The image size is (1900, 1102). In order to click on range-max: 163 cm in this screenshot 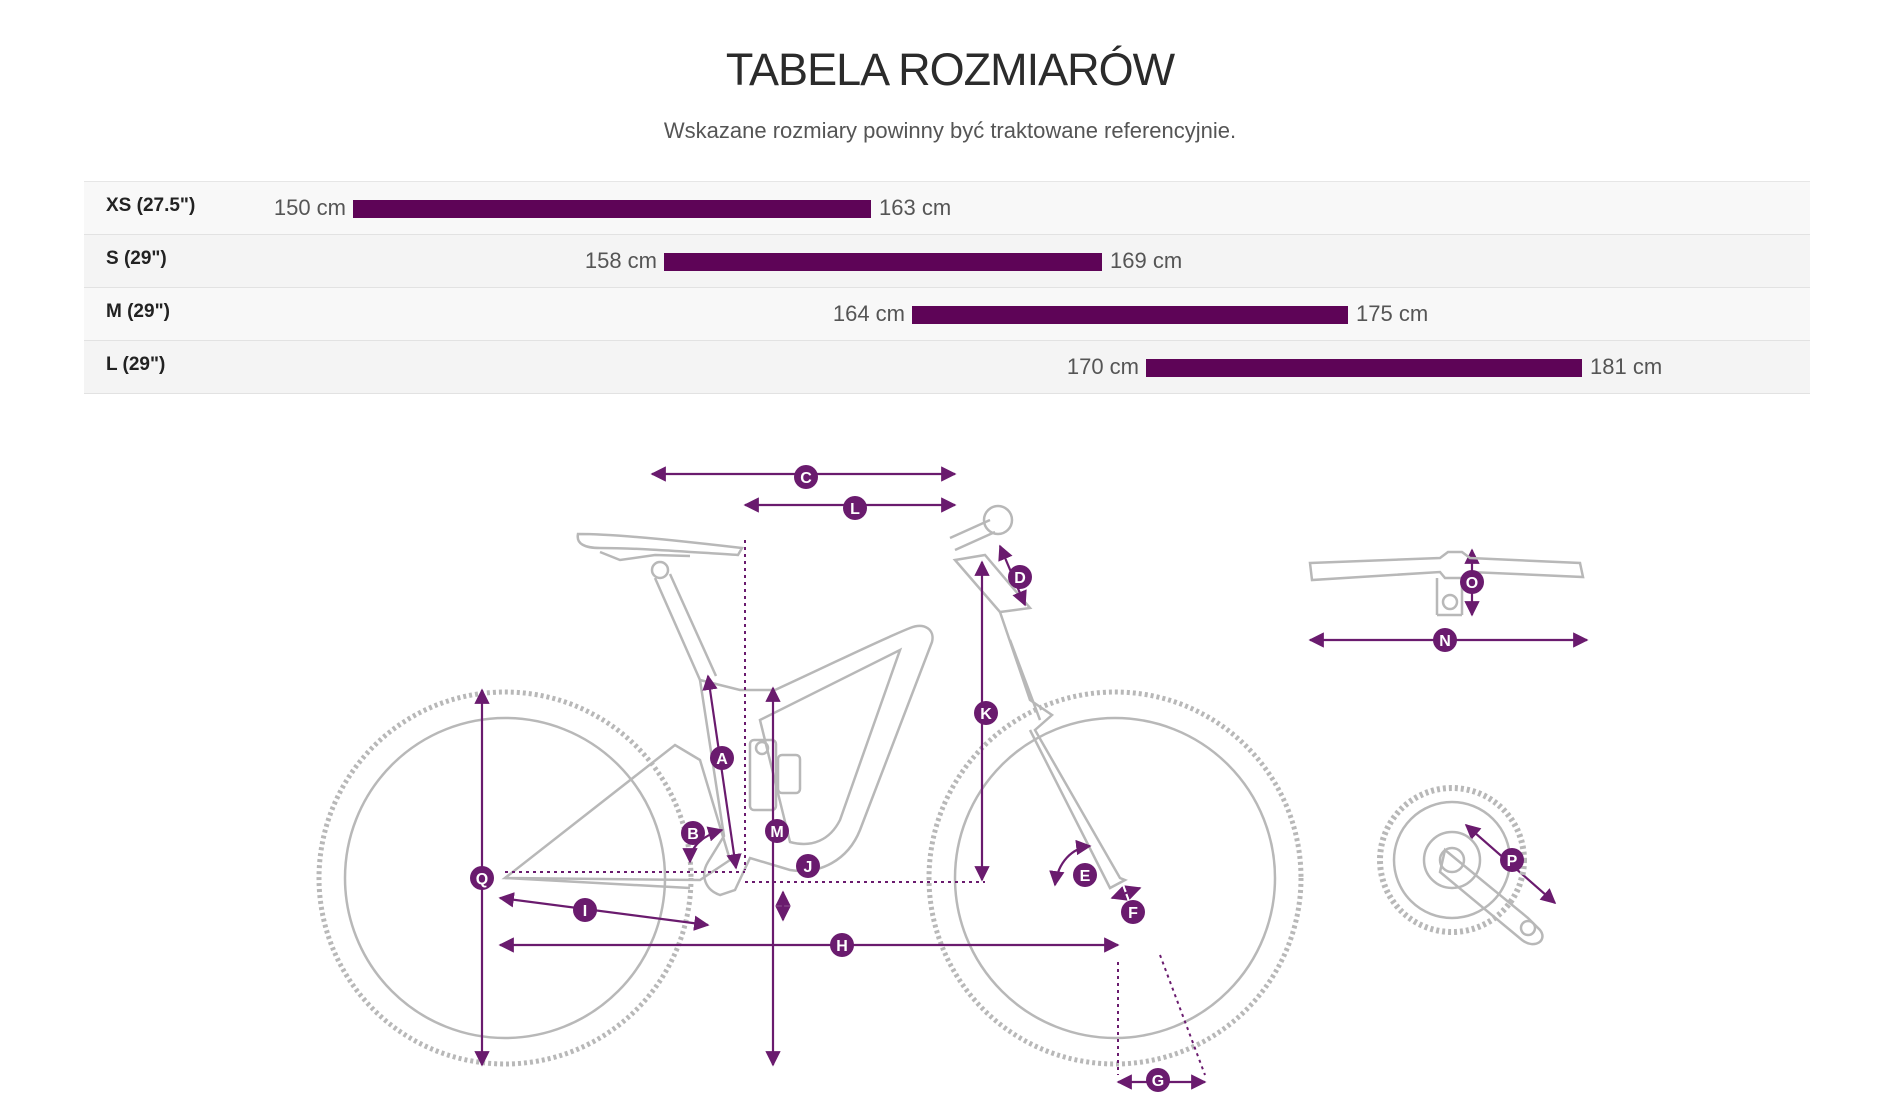, I will do `click(915, 207)`.